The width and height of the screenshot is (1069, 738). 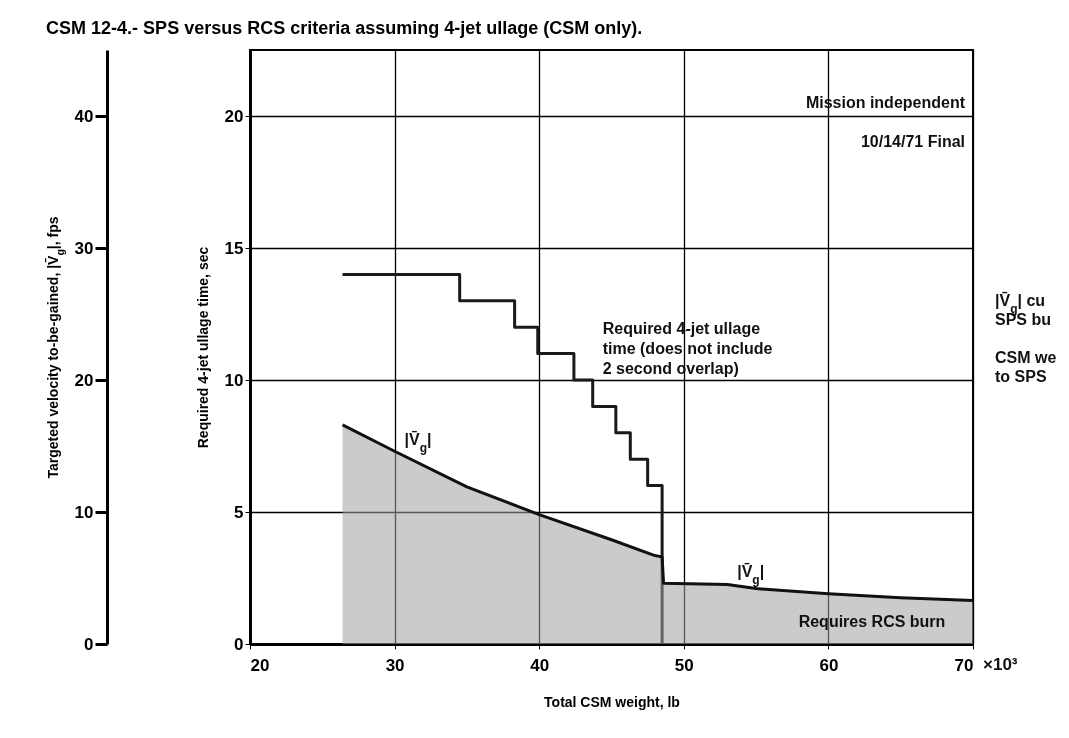 What do you see at coordinates (612, 701) in the screenshot?
I see `x-axis-title: Total CSM weight, lb` at bounding box center [612, 701].